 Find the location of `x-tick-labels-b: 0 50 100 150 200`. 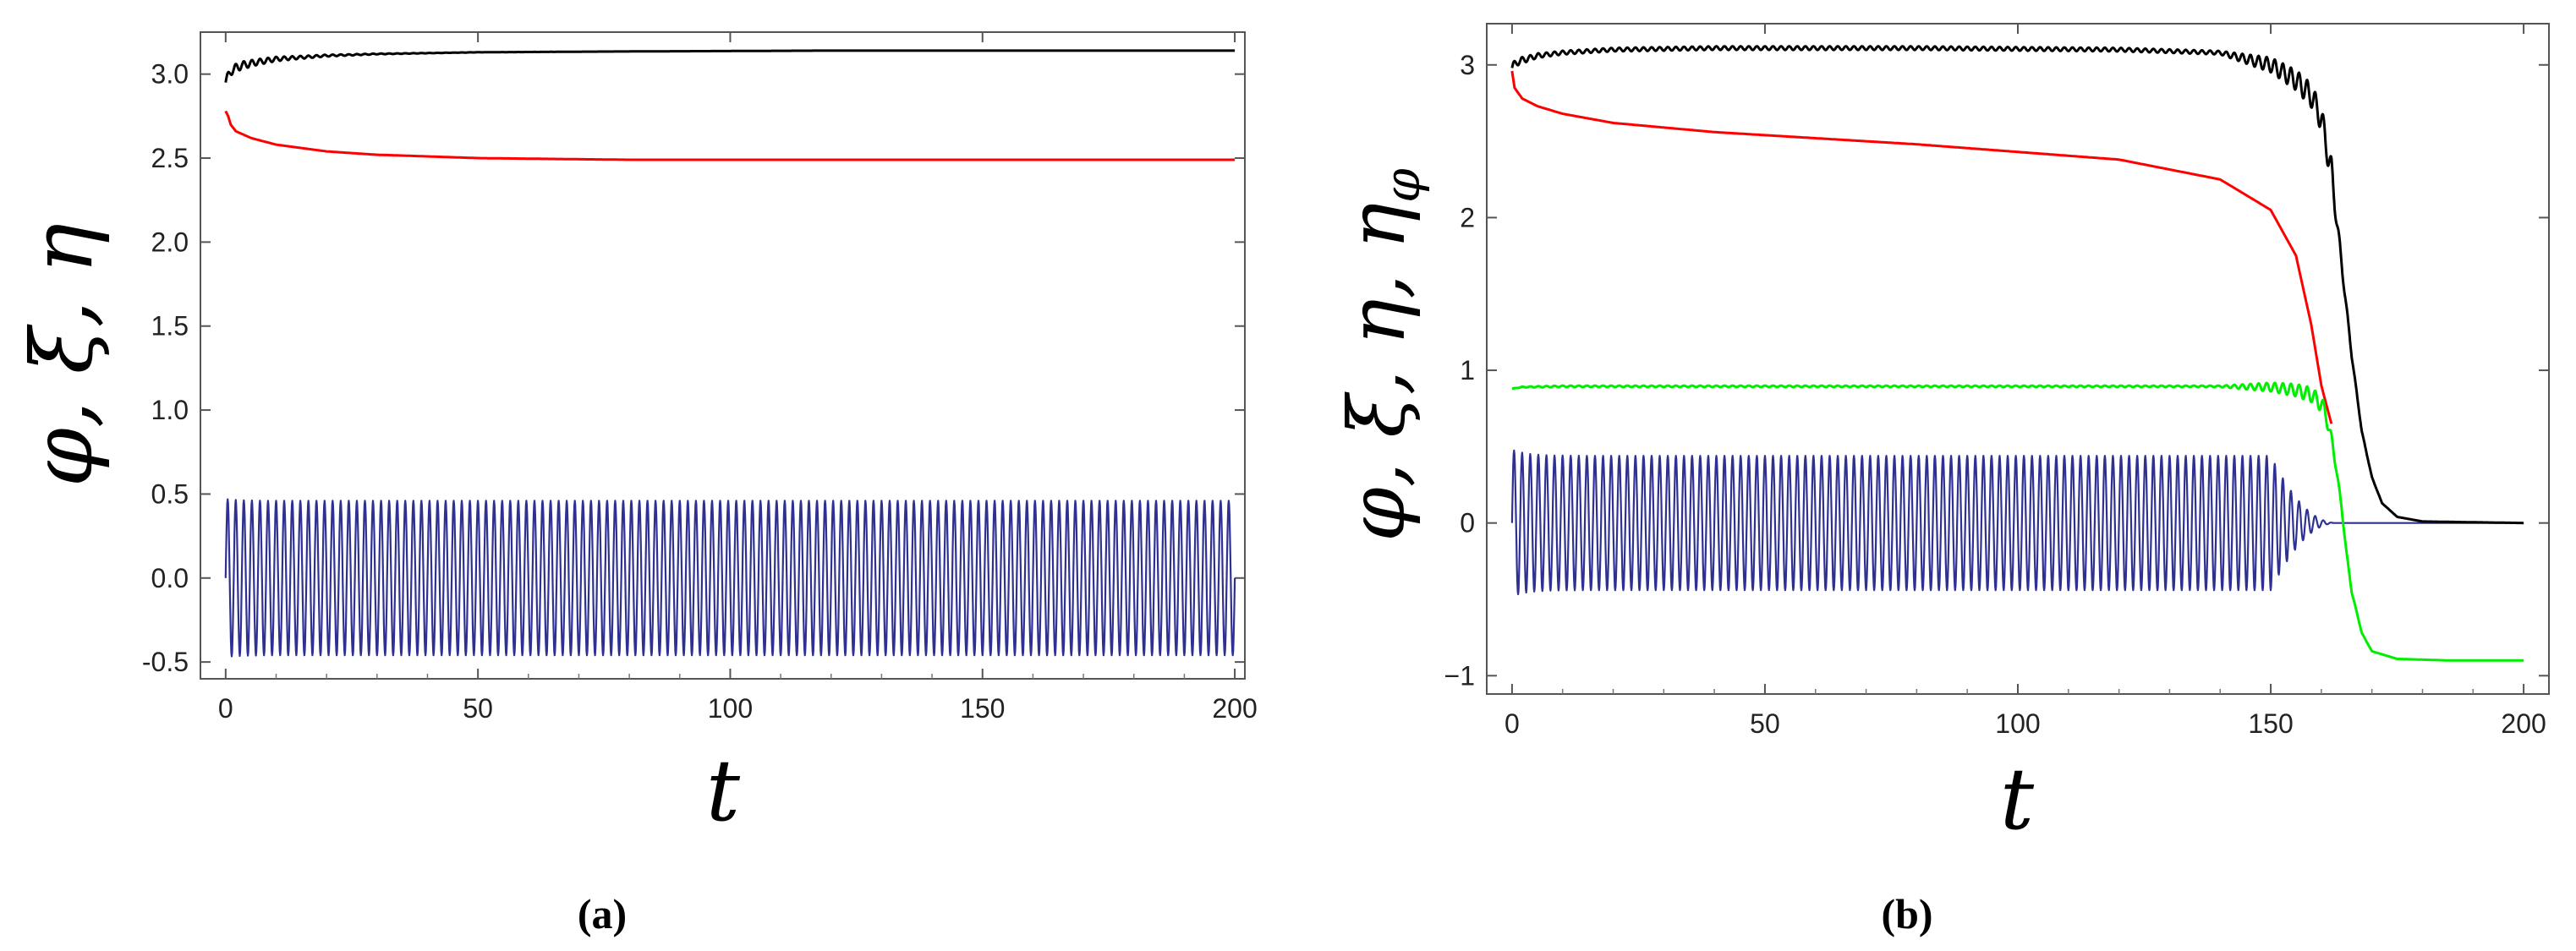

x-tick-labels-b: 0 50 100 150 200 is located at coordinates (2025, 723).